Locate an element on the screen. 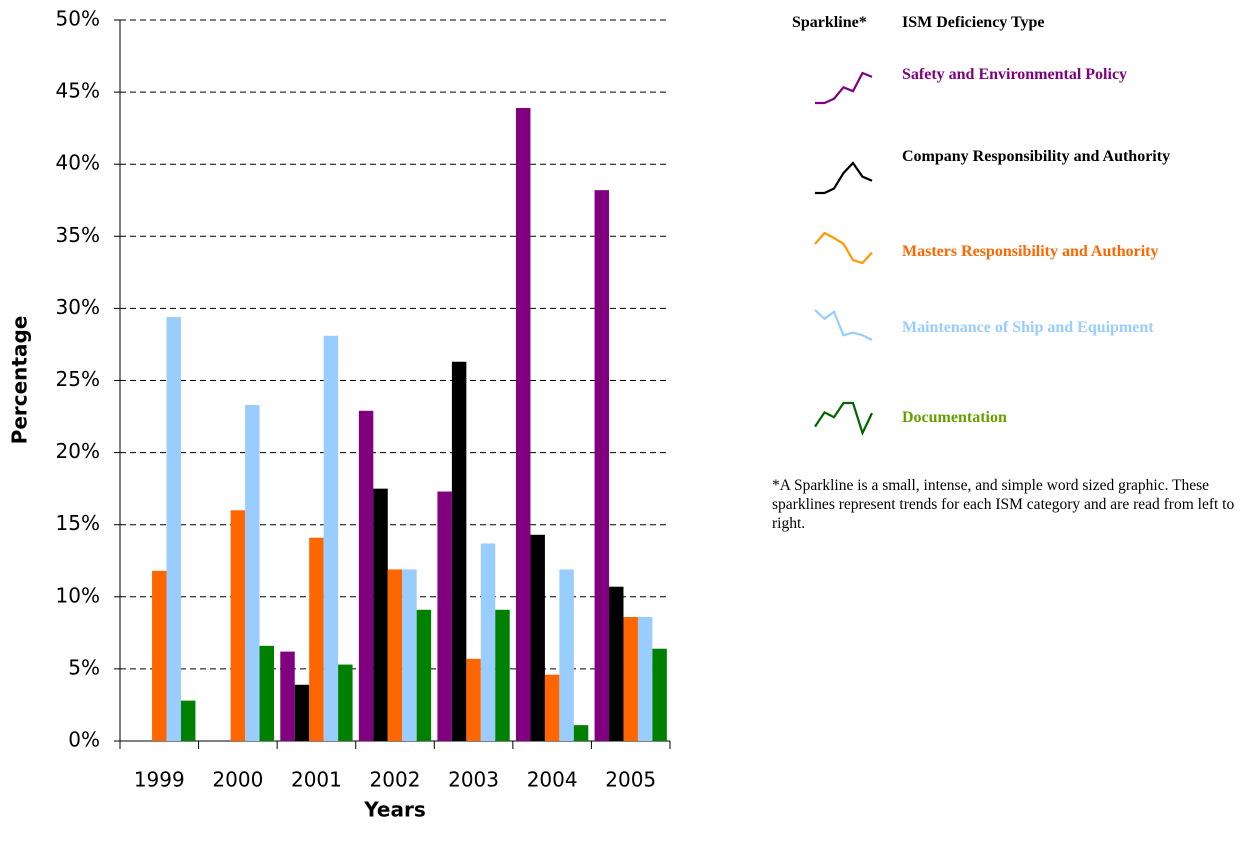  x-tick-label: 2003 is located at coordinates (473, 780).